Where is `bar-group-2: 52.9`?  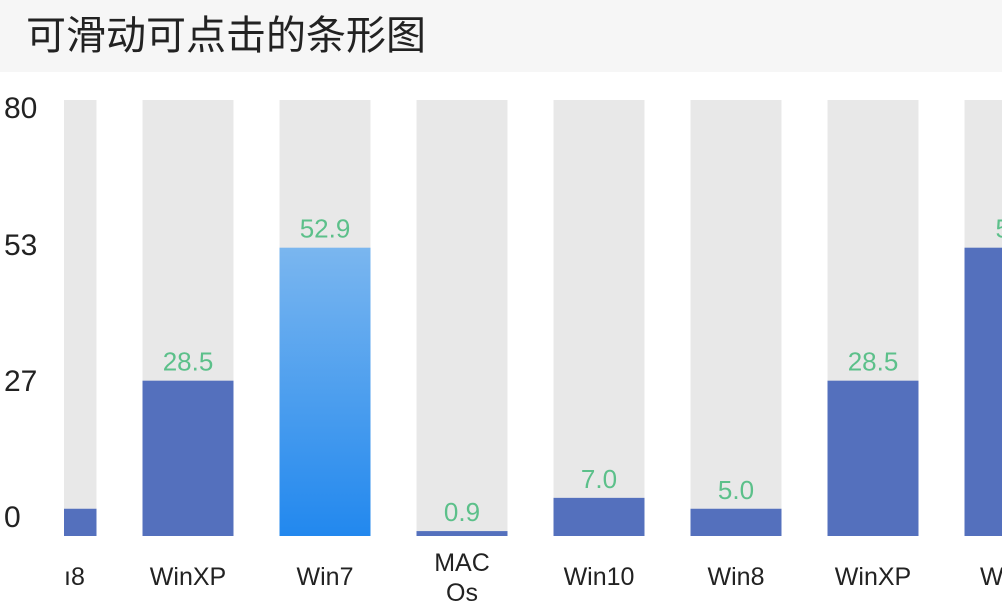
bar-group-2: 52.9 is located at coordinates (325, 318).